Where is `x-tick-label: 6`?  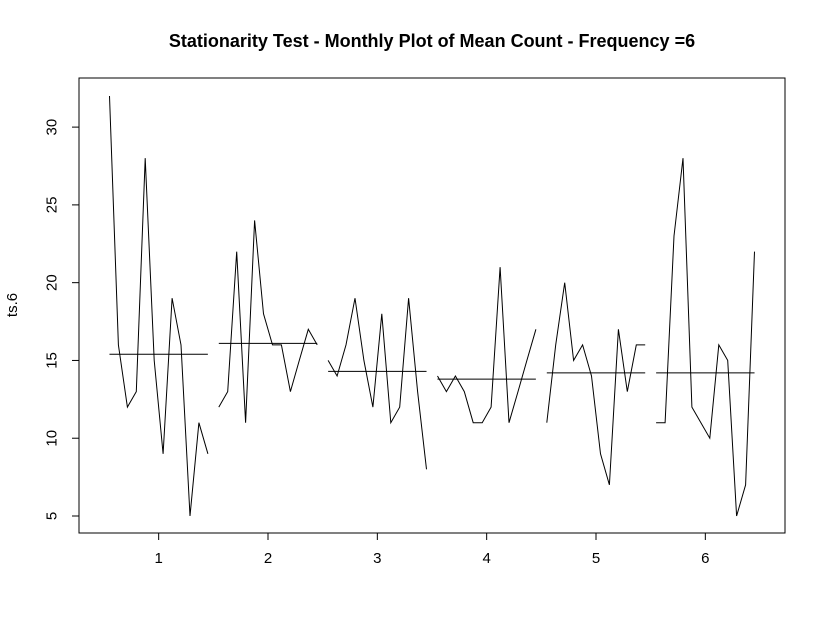
x-tick-label: 6 is located at coordinates (705, 558).